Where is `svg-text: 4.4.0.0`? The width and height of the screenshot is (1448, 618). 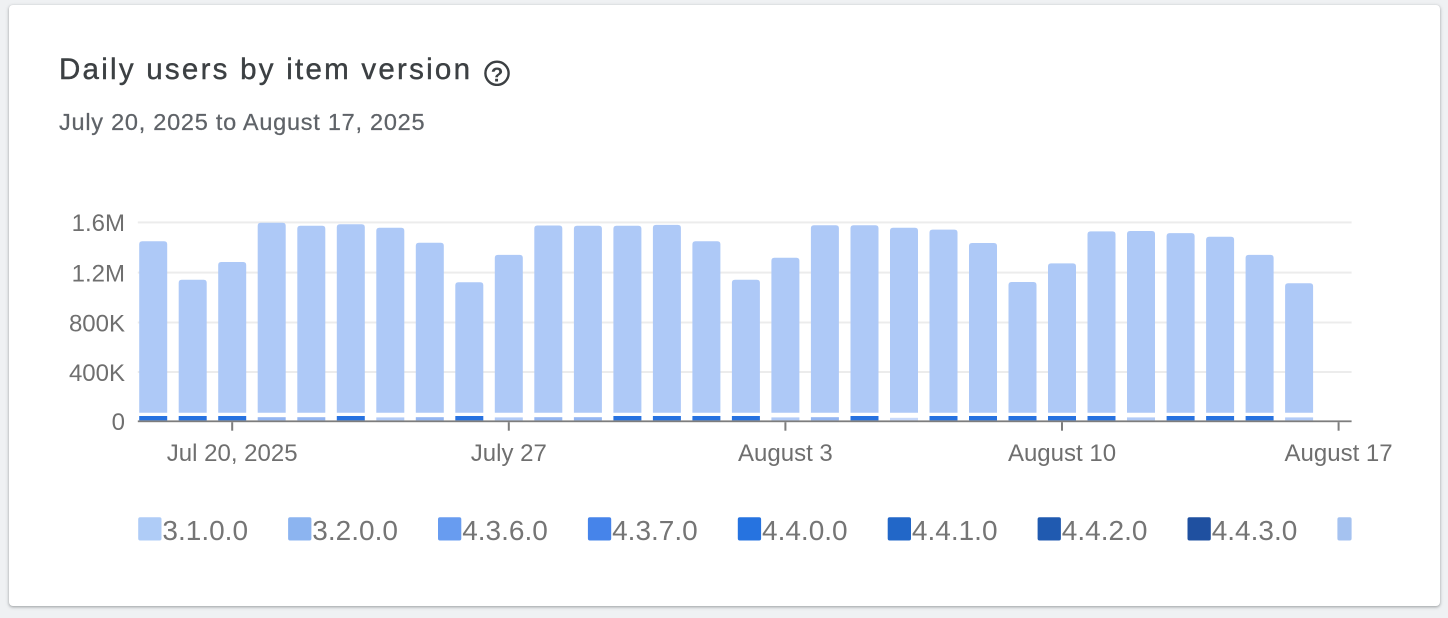
svg-text: 4.4.0.0 is located at coordinates (805, 530).